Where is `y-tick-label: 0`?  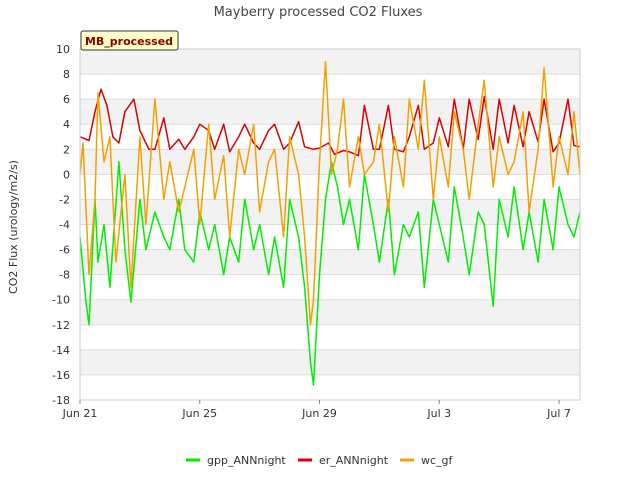
y-tick-label: 0 is located at coordinates (66, 174).